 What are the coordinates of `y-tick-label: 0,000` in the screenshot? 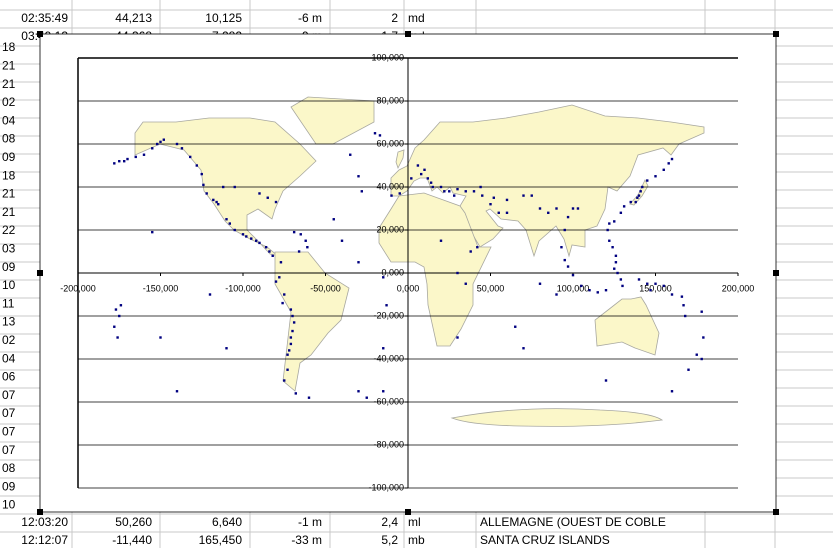 It's located at (392, 272).